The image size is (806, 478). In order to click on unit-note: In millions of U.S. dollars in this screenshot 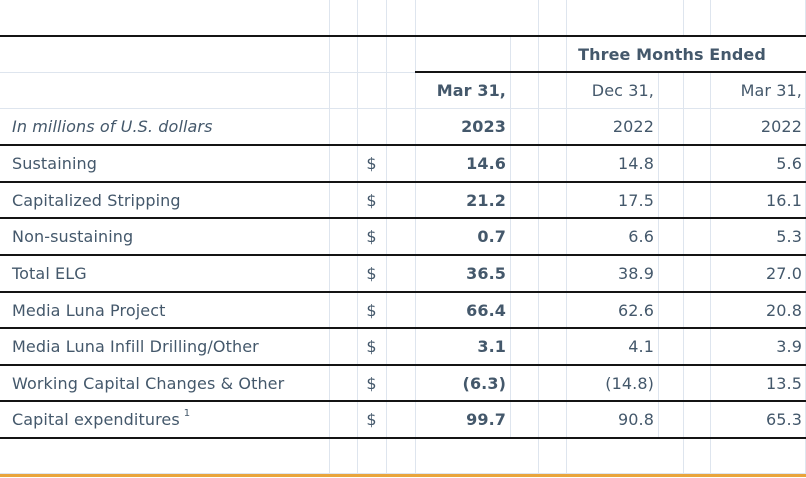, I will do `click(112, 126)`.